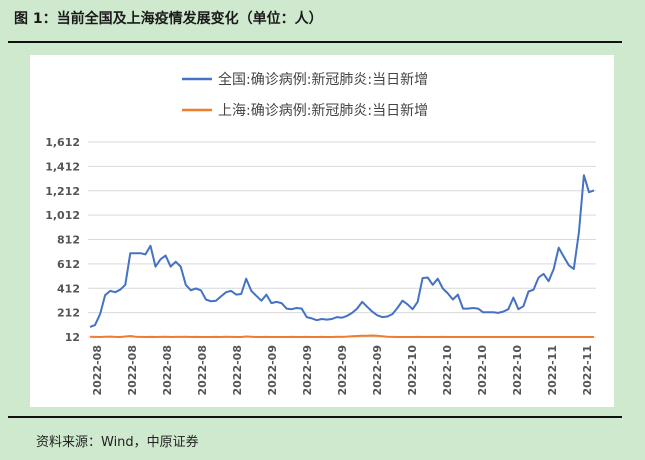 This screenshot has height=460, width=645. What do you see at coordinates (117, 442) in the screenshot?
I see `source-note: 资料来源：Wind，中原证券` at bounding box center [117, 442].